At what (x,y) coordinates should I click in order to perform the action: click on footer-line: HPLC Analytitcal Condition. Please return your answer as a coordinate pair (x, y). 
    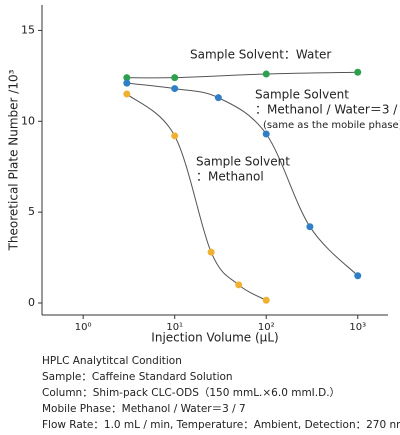
    Looking at the image, I should click on (112, 361).